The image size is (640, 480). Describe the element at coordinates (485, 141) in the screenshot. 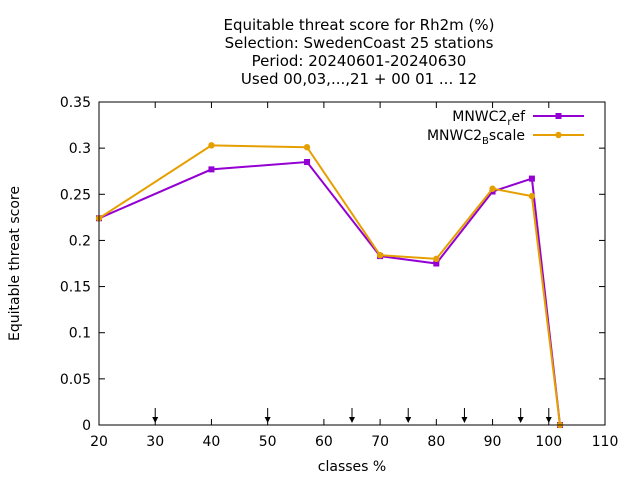

I see `legend-label-sub: B` at that location.